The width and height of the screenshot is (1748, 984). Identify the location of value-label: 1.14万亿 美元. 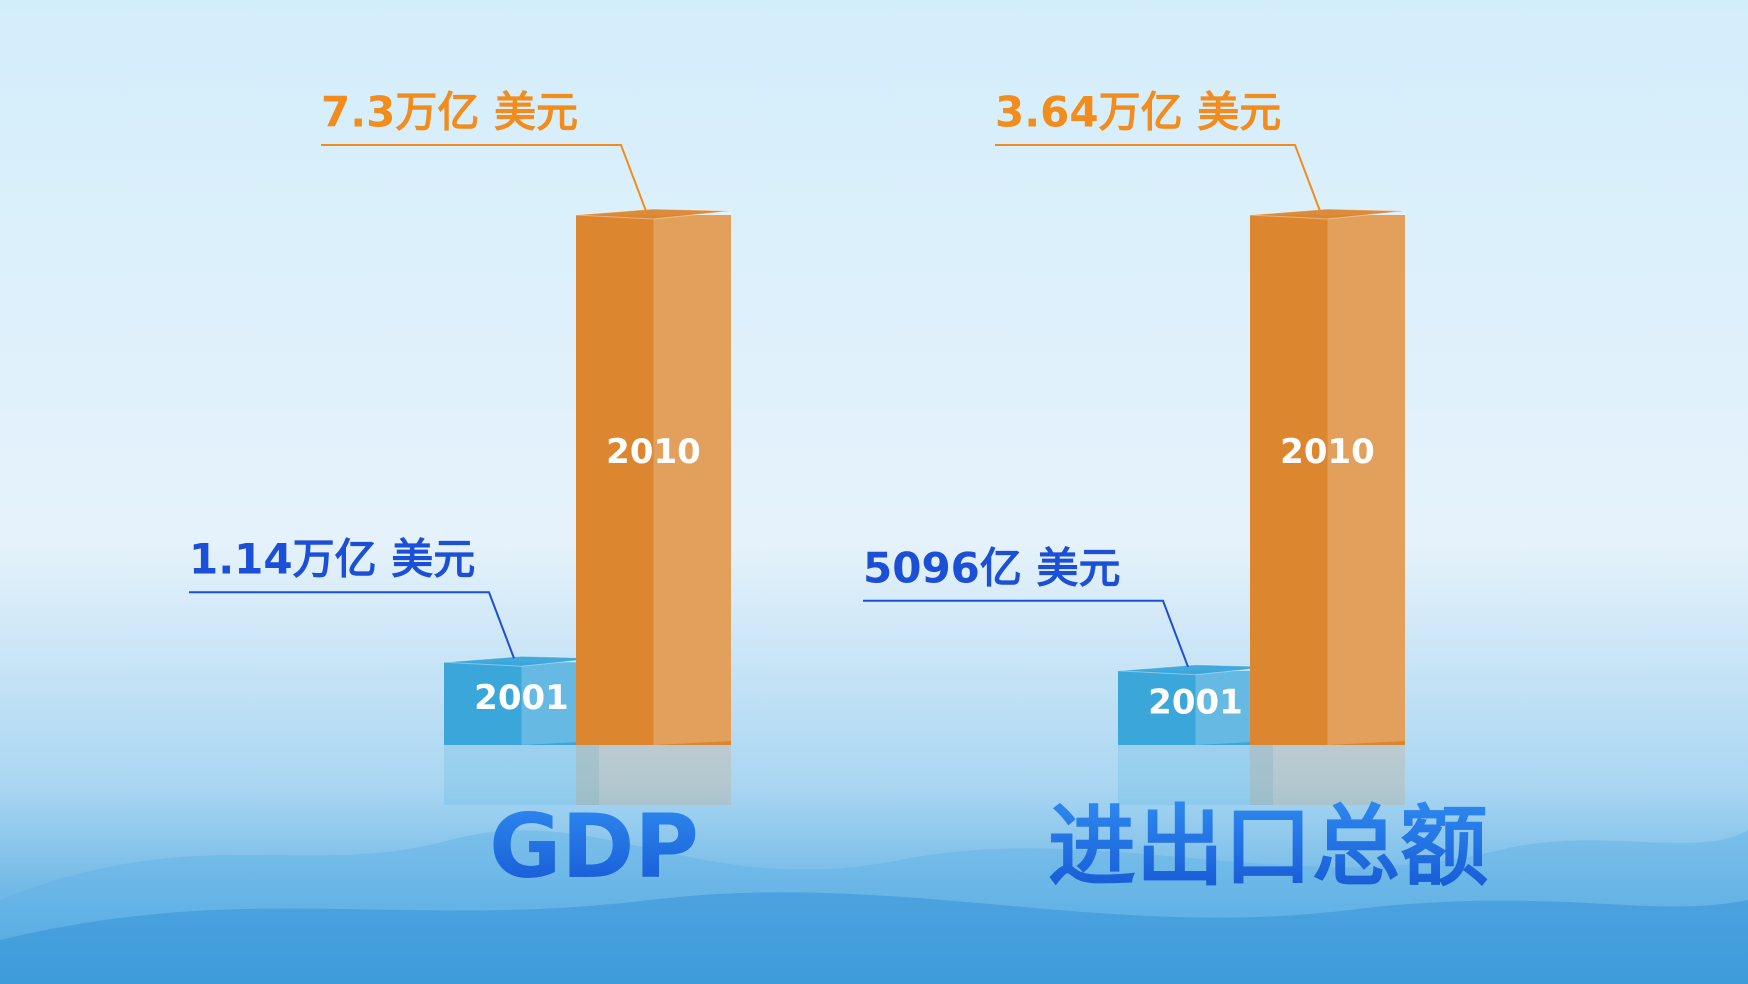
(332, 559).